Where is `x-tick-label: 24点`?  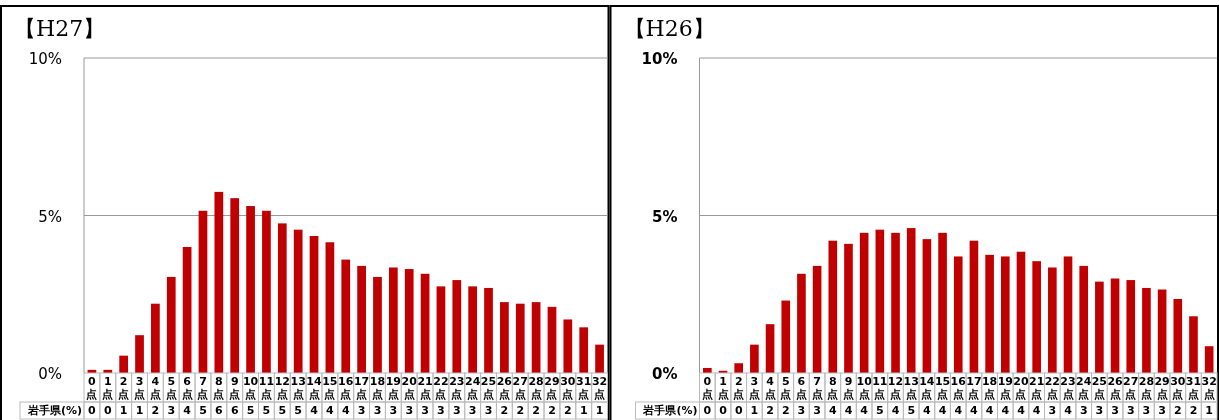
x-tick-label: 24点 is located at coordinates (473, 388).